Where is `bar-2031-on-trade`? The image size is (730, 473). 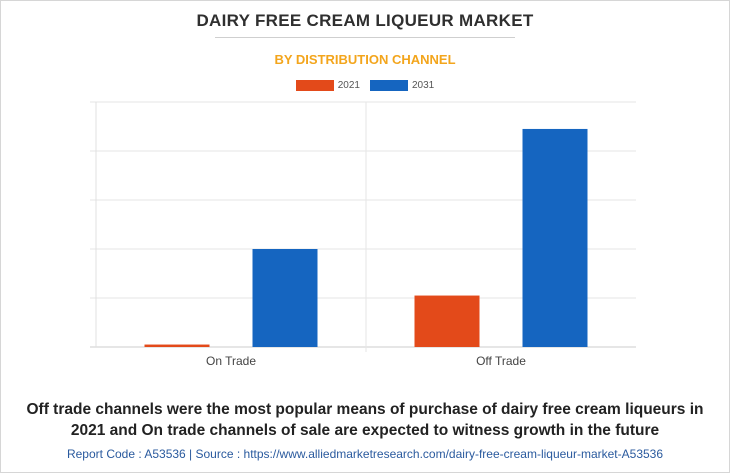
bar-2031-on-trade is located at coordinates (285, 298).